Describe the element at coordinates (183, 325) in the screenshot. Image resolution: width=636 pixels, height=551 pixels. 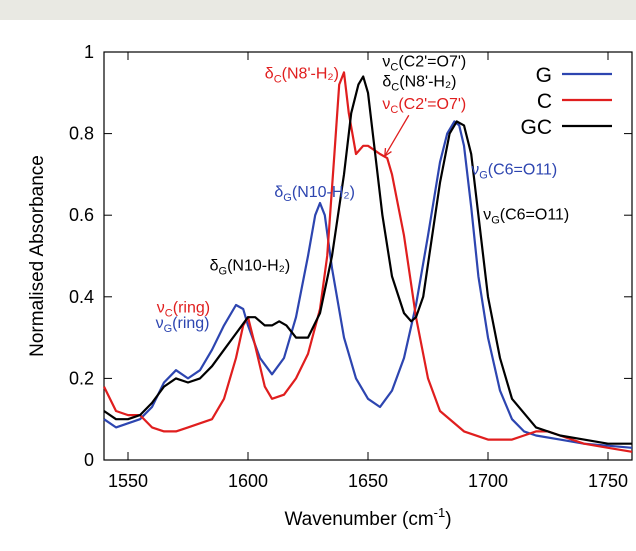
I see `annotation-g-ring: νG(ring)` at that location.